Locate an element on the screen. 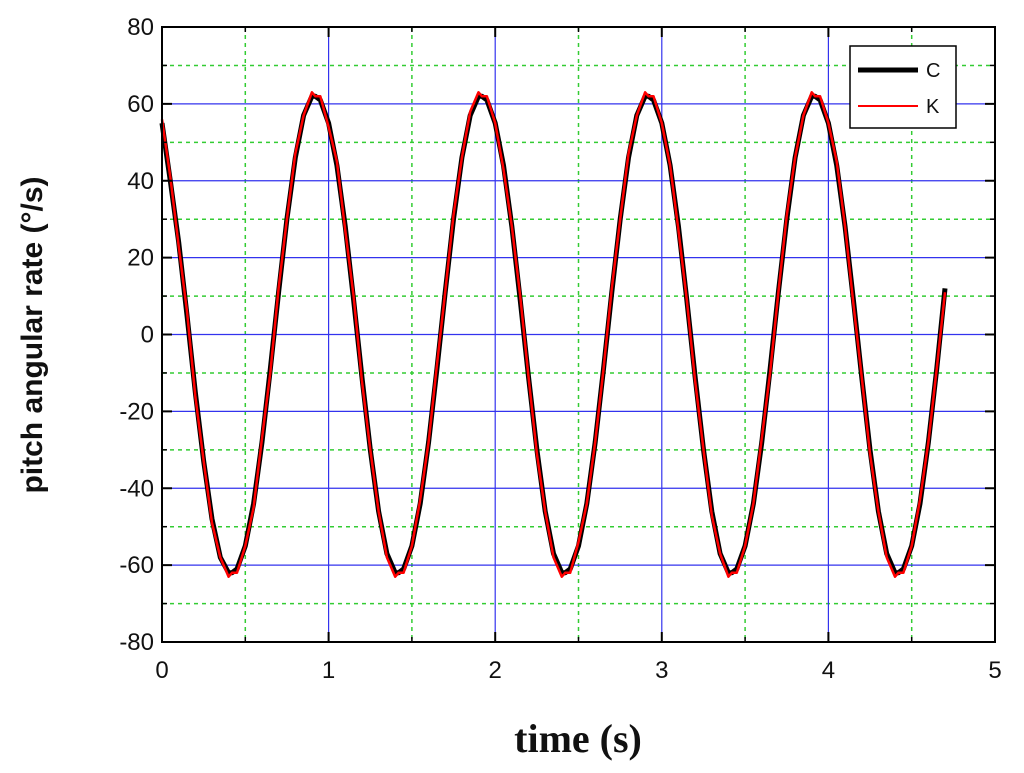  y-tick-label: -40 is located at coordinates (136, 488).